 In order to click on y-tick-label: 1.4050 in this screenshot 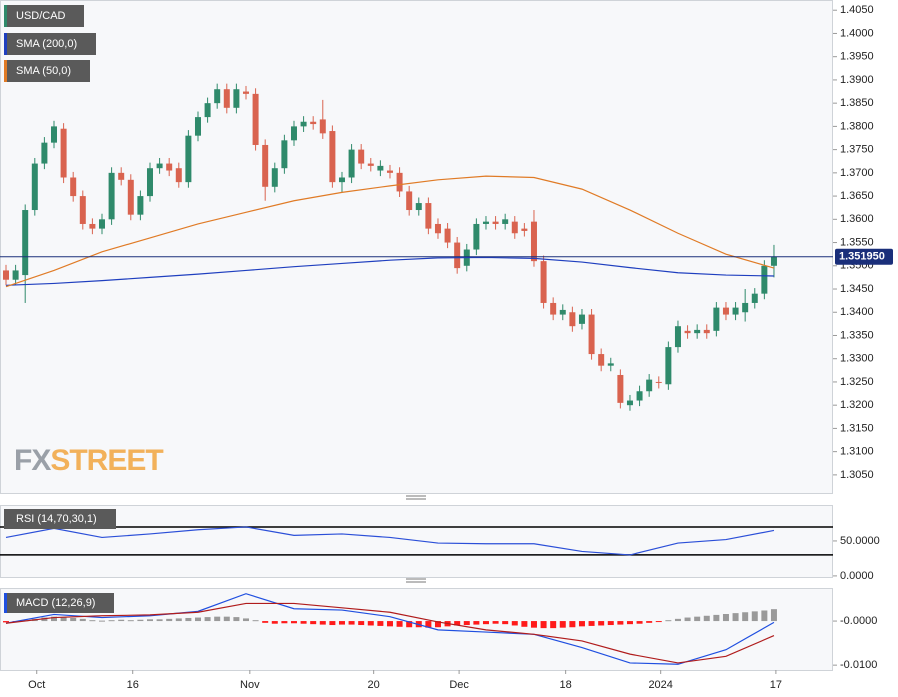, I will do `click(857, 10)`.